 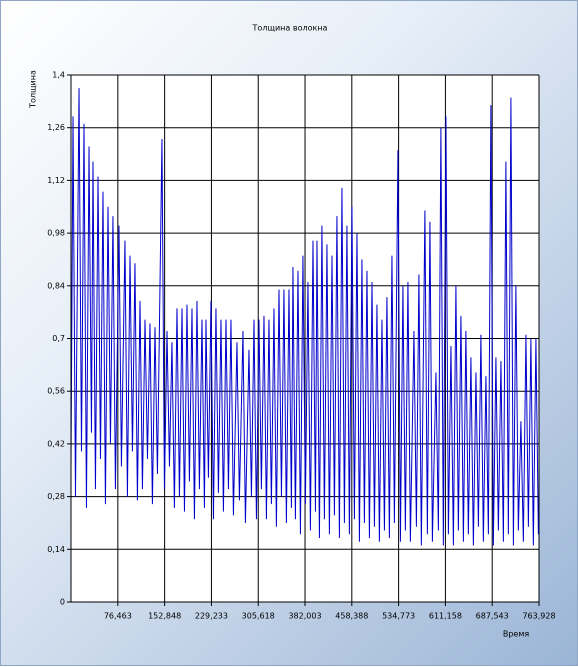 What do you see at coordinates (538, 616) in the screenshot?
I see `x-tick-label: 763,928` at bounding box center [538, 616].